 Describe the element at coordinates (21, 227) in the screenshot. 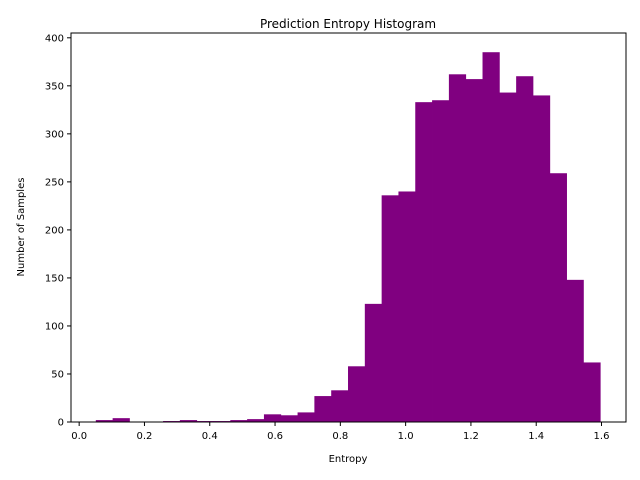

I see `y-axis-label: Number of Samples` at that location.